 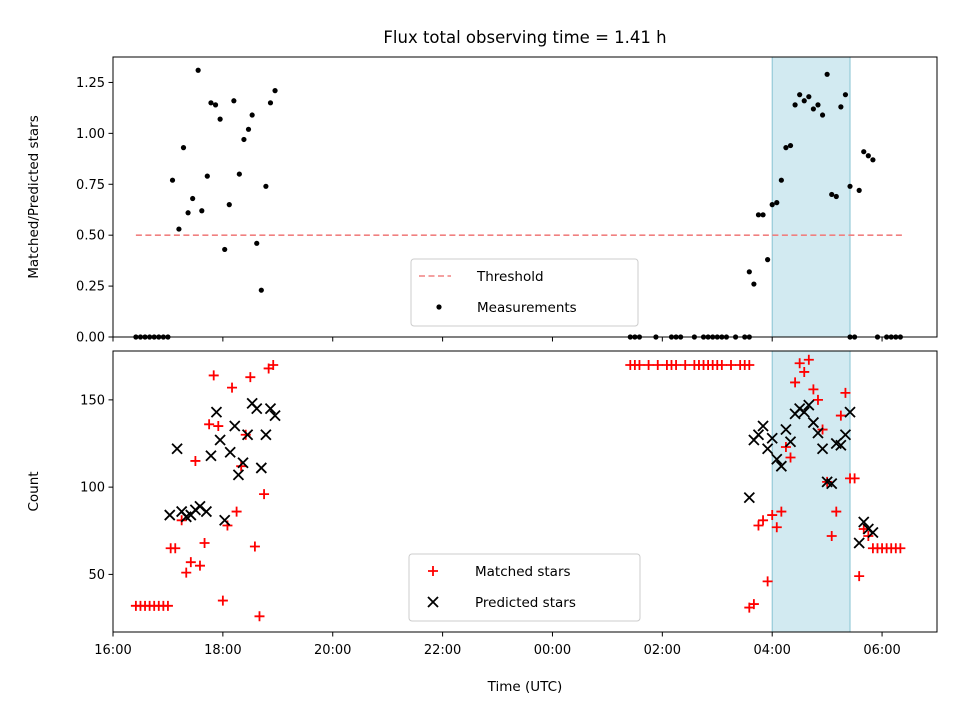 I want to click on x-tick-label: 02:00, so click(x=662, y=650).